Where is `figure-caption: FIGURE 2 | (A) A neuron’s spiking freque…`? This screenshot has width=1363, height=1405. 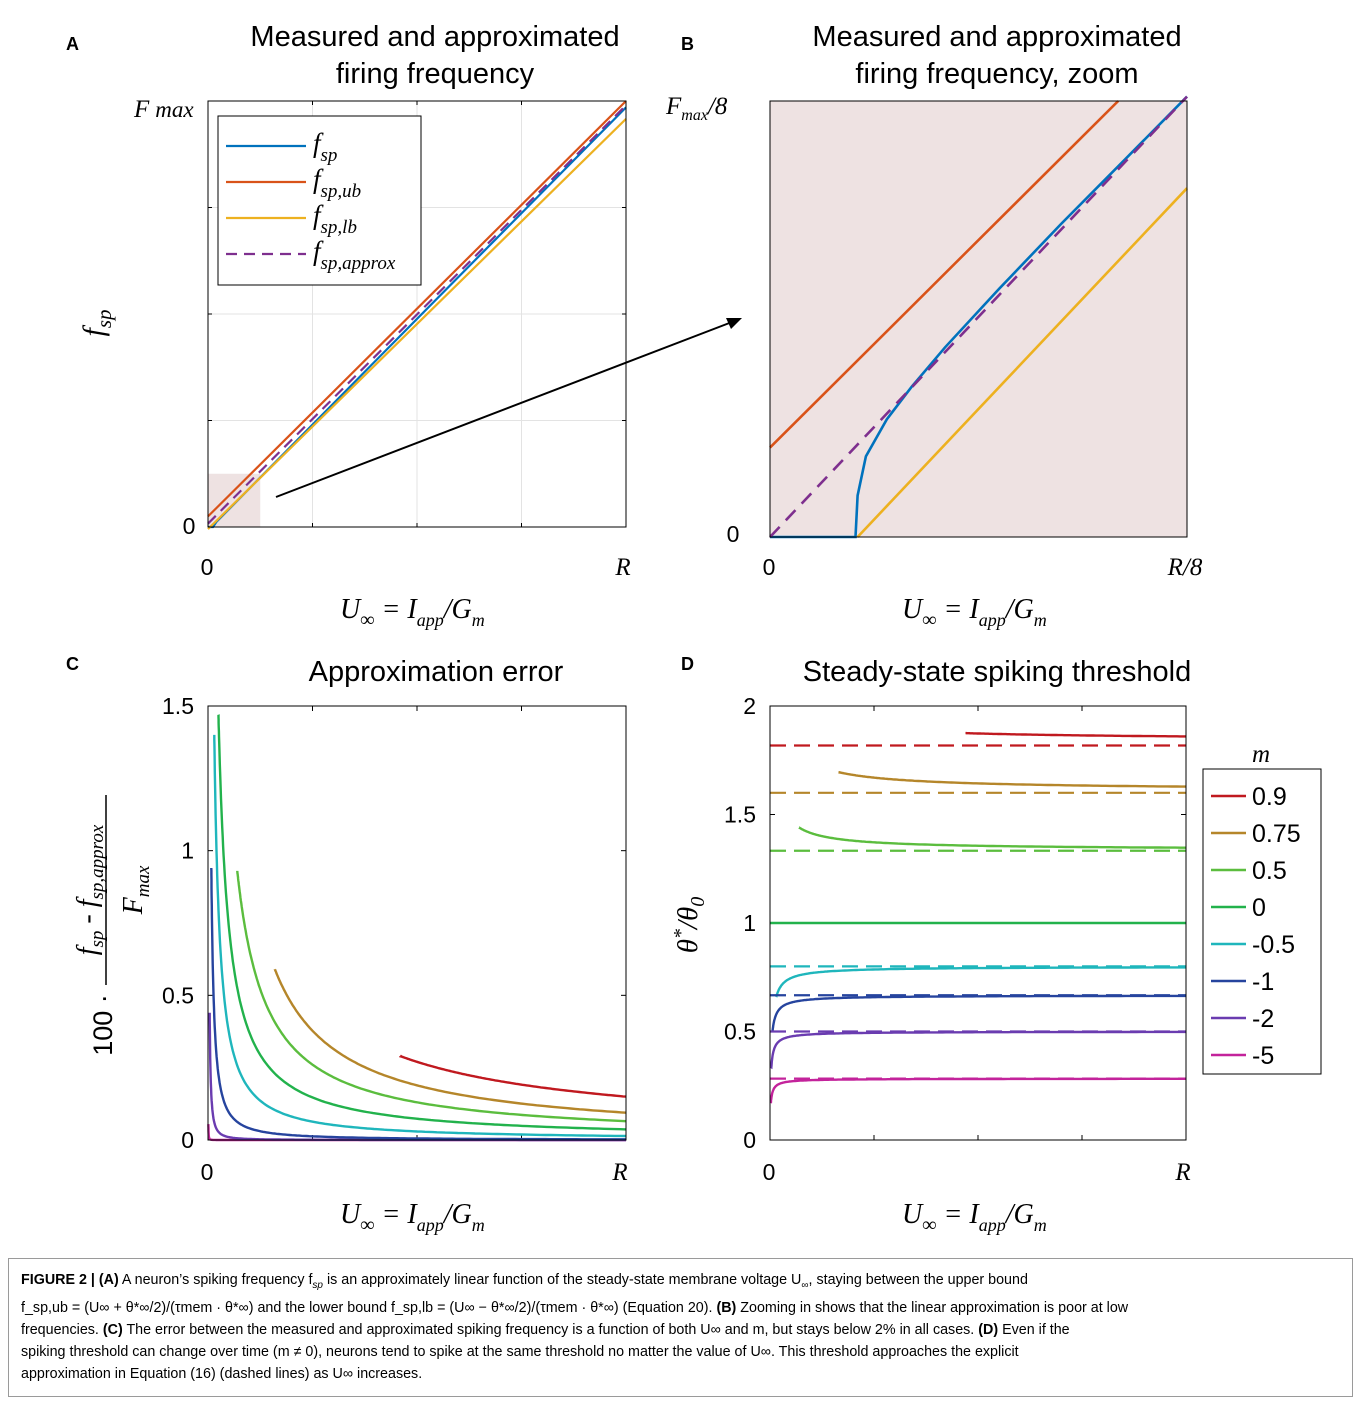 figure-caption: FIGURE 2 | (A) A neuron’s spiking freque… is located at coordinates (680, 1327).